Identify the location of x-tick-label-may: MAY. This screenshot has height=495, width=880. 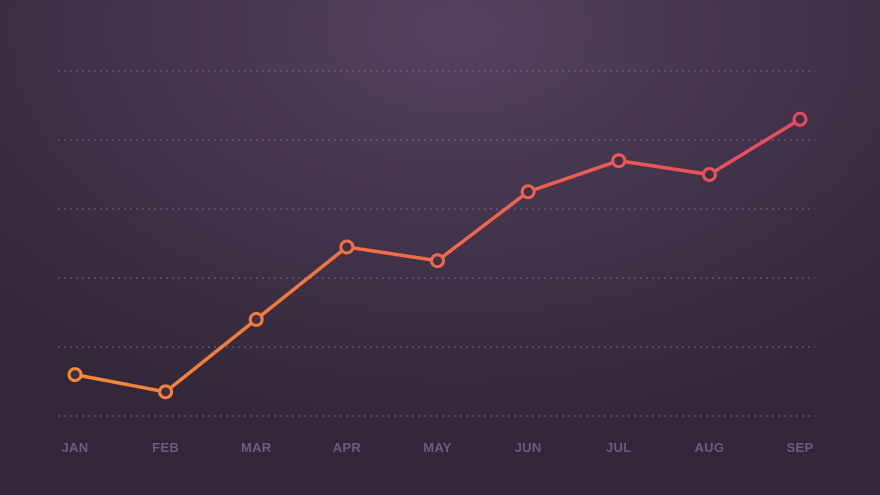
(437, 447).